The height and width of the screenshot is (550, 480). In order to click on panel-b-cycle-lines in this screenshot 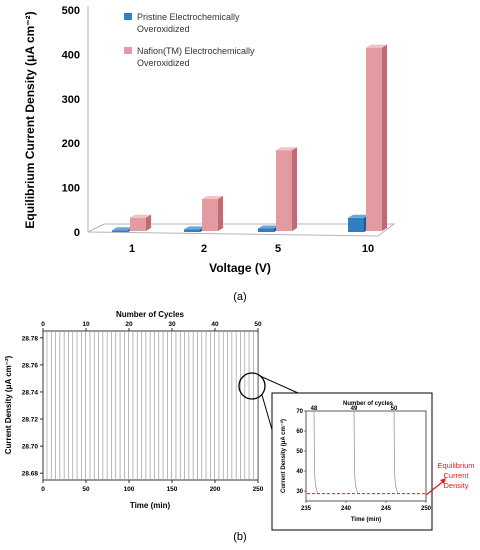, I will do `click(152, 405)`.